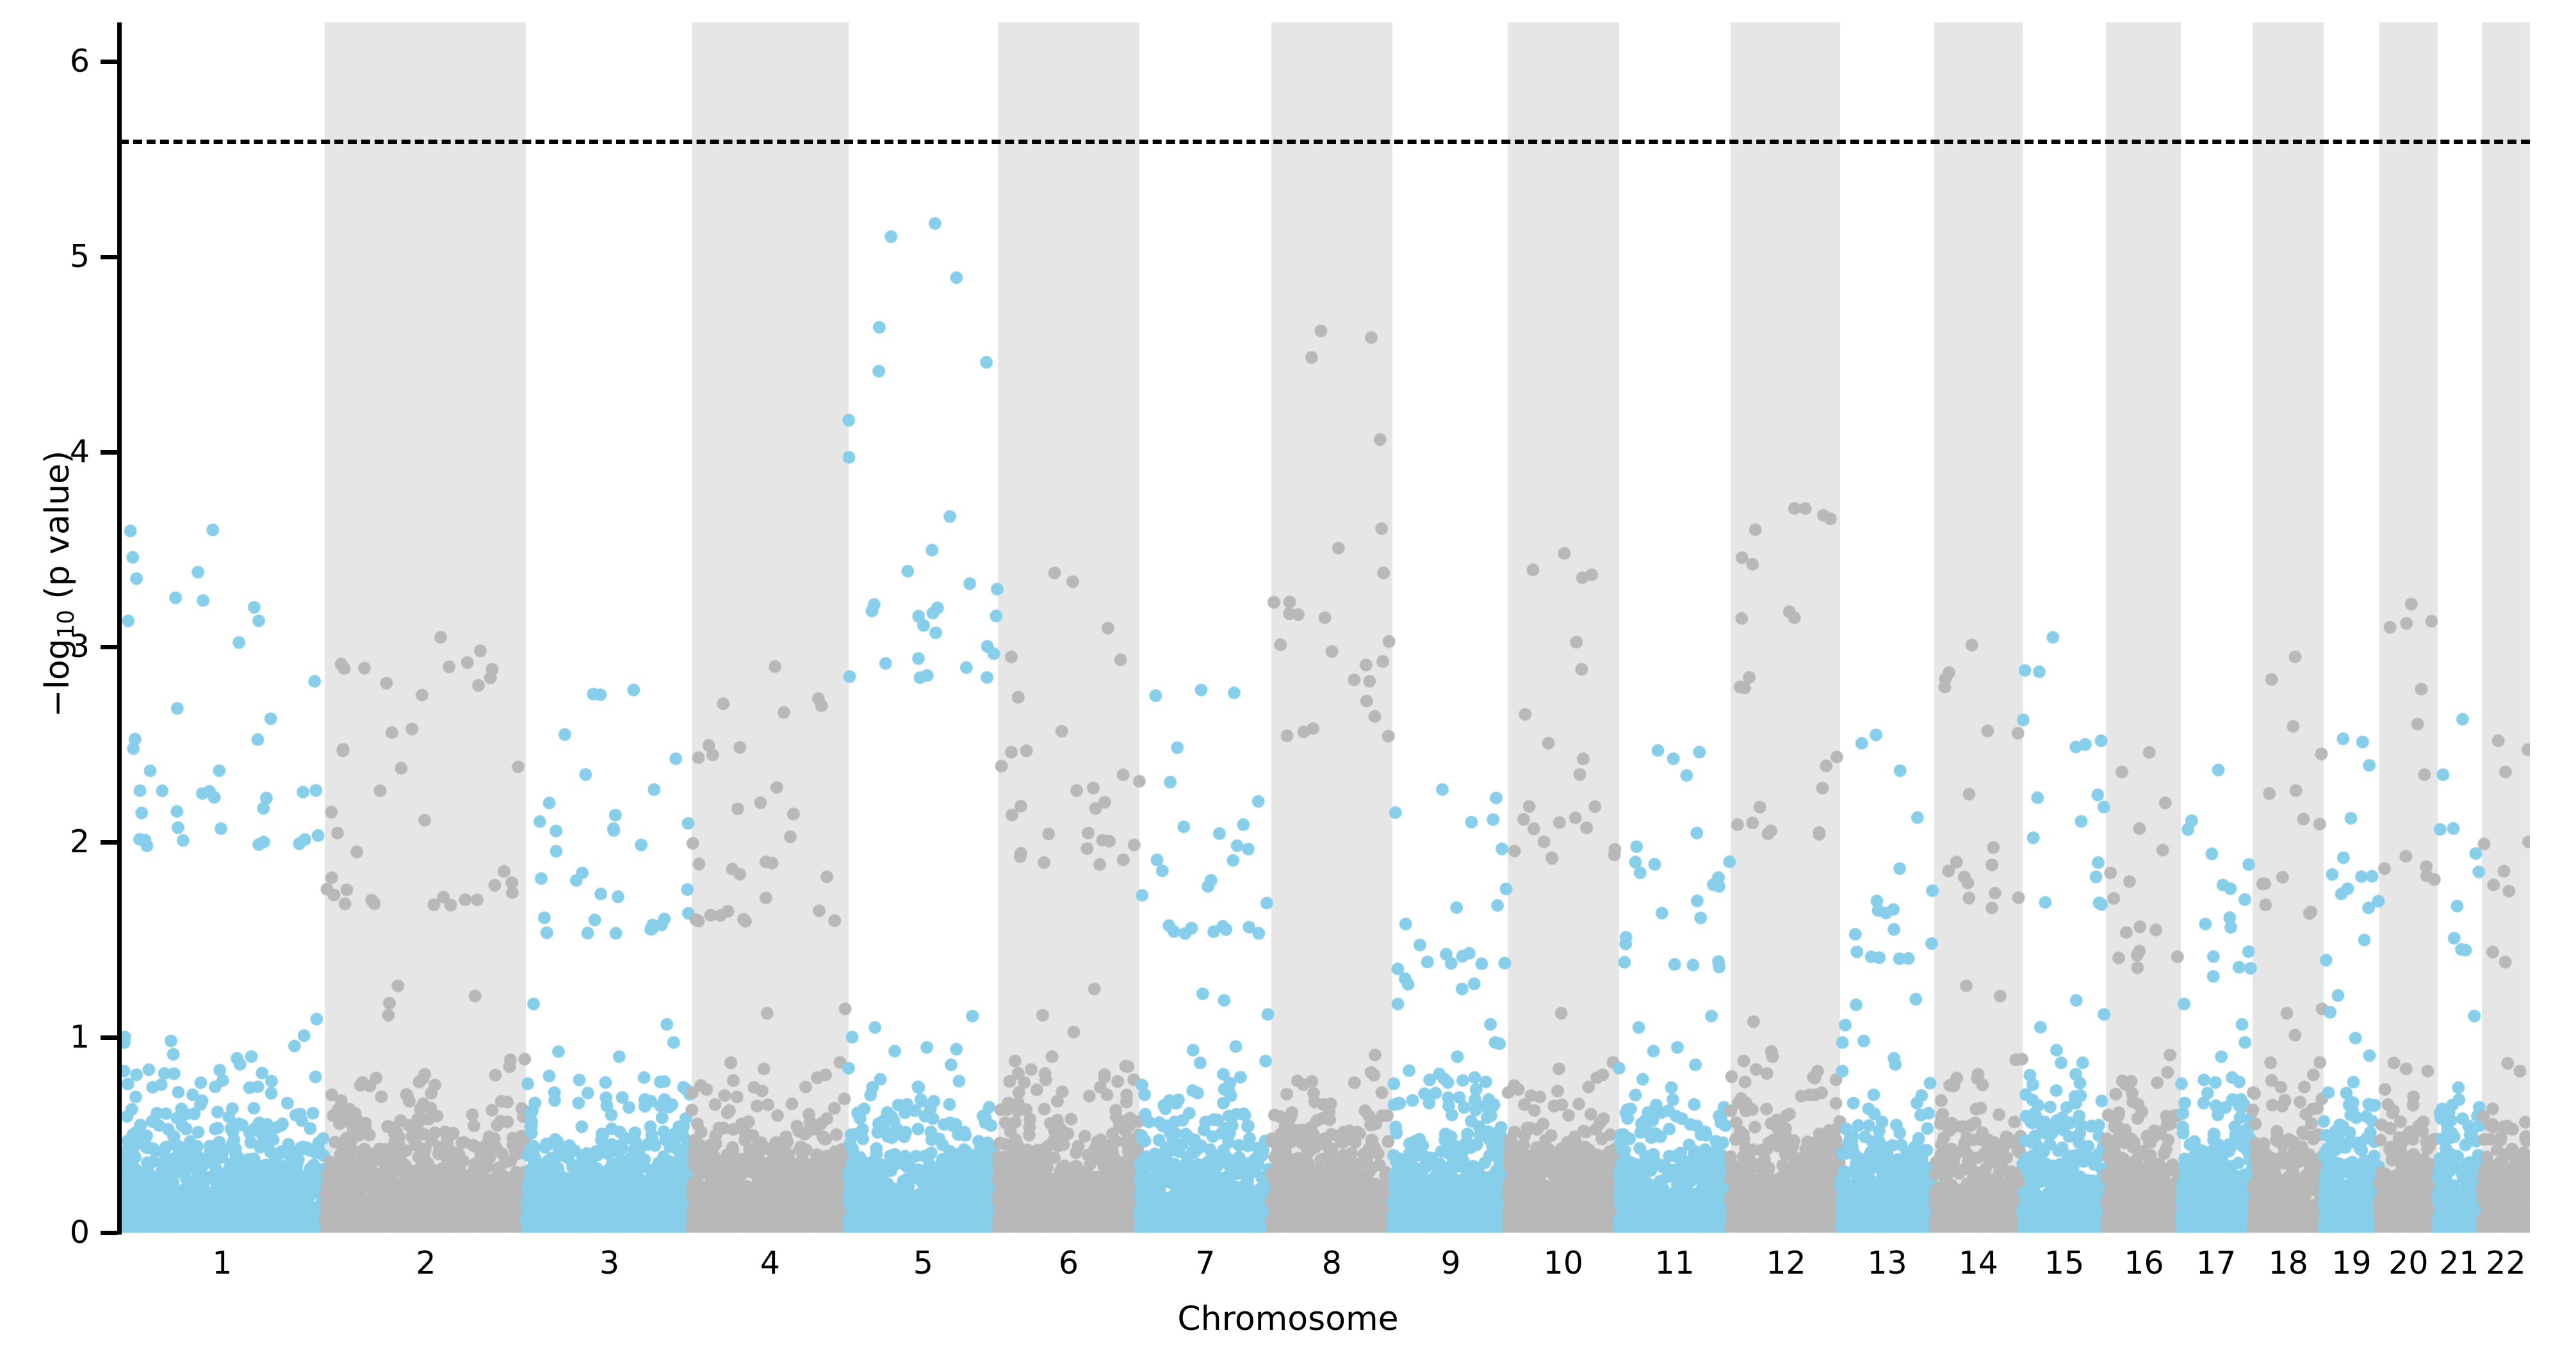 Image resolution: width=2576 pixels, height=1362 pixels. I want to click on significance-threshold-line, so click(1325, 141).